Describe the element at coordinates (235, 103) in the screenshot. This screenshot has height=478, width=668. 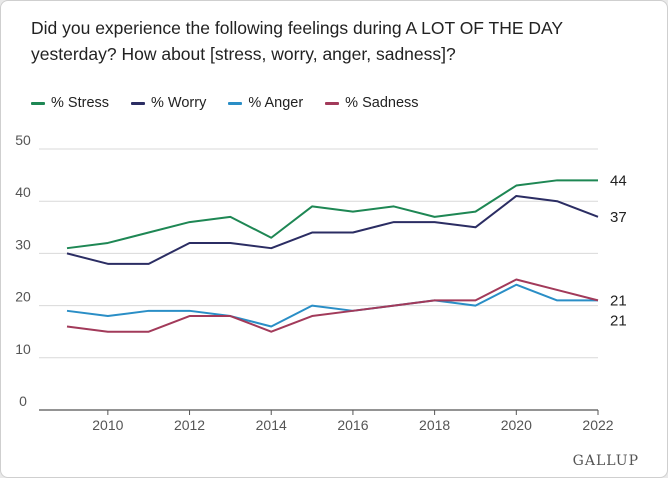
I see `legend-swatch-anger` at that location.